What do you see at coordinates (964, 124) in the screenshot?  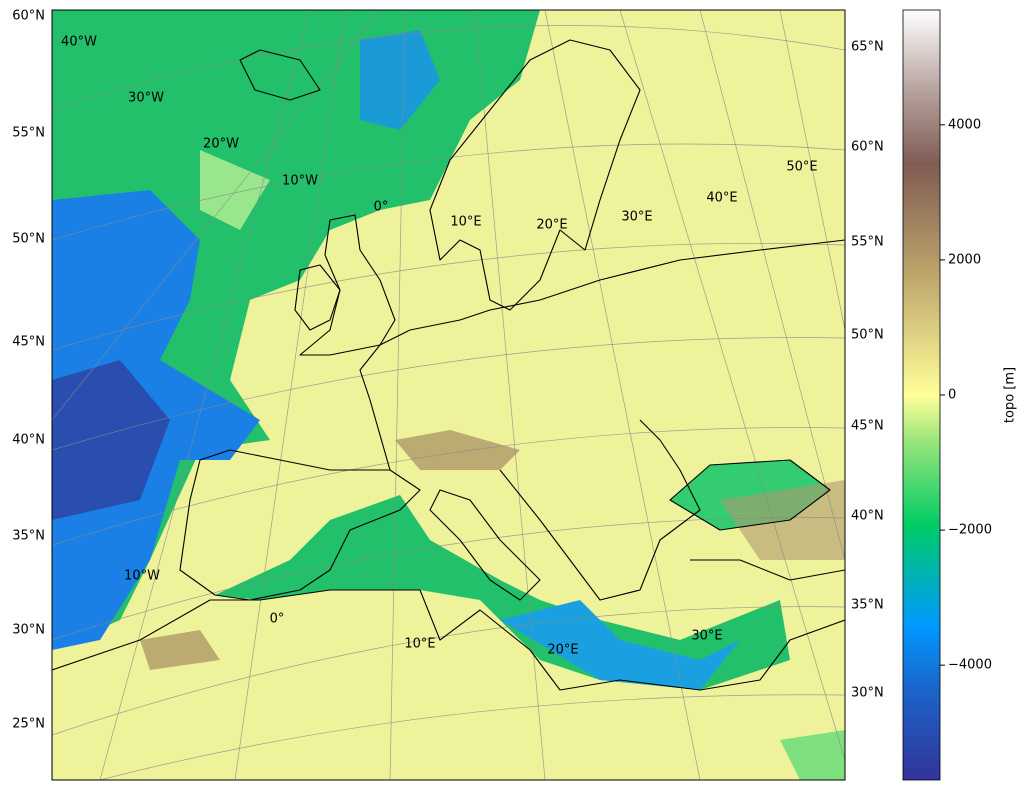 I see `colorbar-tick-label: 4000` at bounding box center [964, 124].